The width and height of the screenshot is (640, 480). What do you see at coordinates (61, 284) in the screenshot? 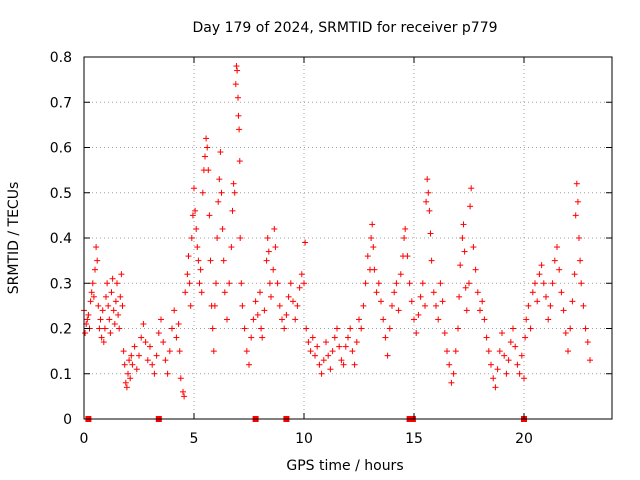
I see `y-tick-label: 0.3` at bounding box center [61, 284].